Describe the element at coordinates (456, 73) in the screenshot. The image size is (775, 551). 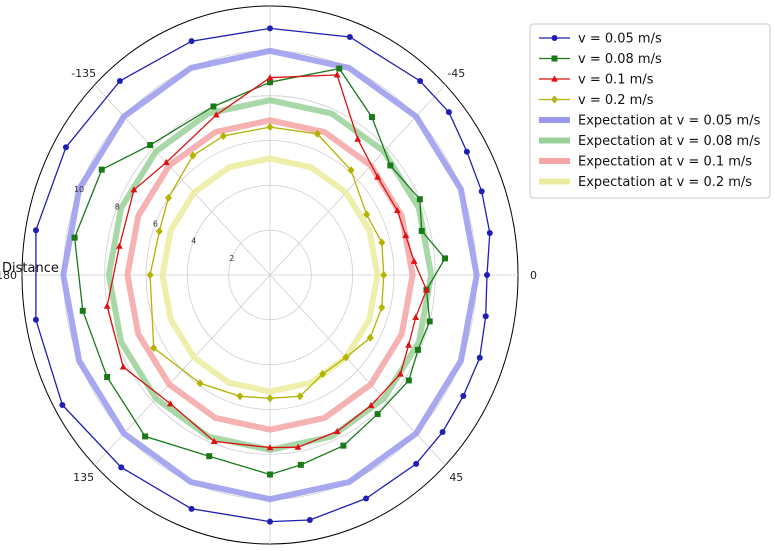
I see `angle-tick-label: -45` at that location.